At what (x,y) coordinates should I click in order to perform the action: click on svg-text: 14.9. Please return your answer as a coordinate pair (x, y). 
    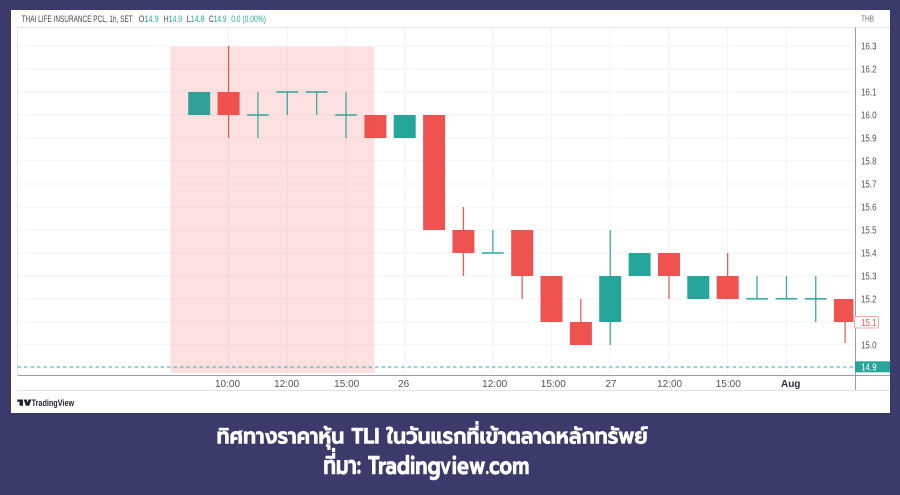
    Looking at the image, I should click on (869, 367).